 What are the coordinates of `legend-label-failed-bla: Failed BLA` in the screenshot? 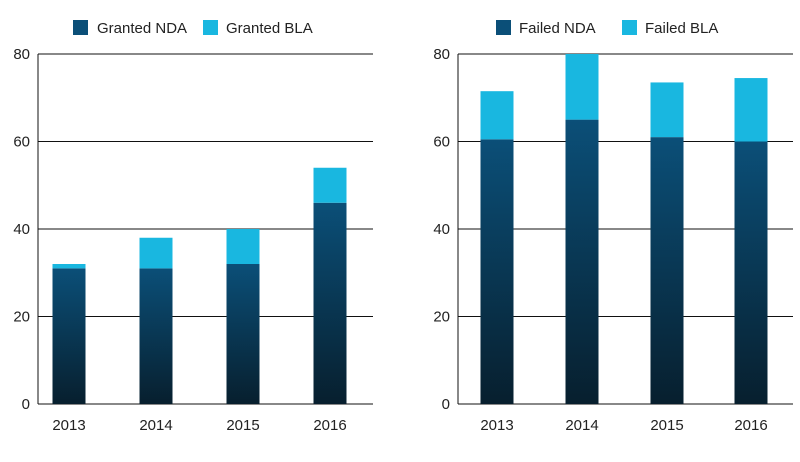 It's located at (681, 28).